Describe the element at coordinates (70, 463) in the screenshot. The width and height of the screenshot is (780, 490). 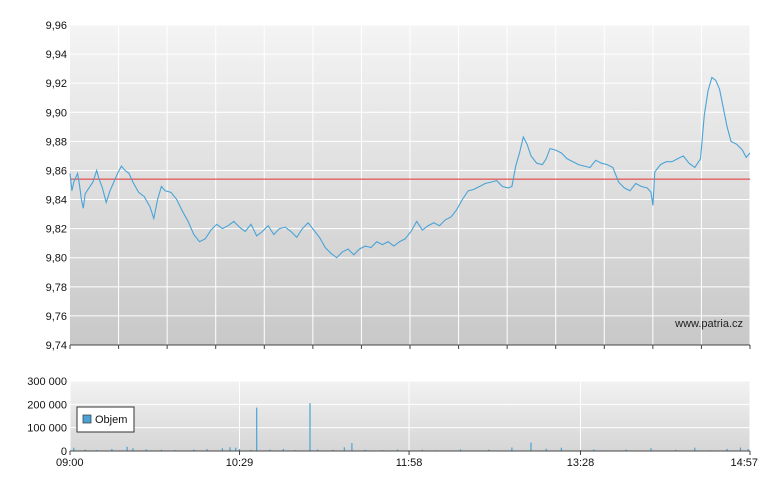
I see `x-tick-label: 09:00` at that location.